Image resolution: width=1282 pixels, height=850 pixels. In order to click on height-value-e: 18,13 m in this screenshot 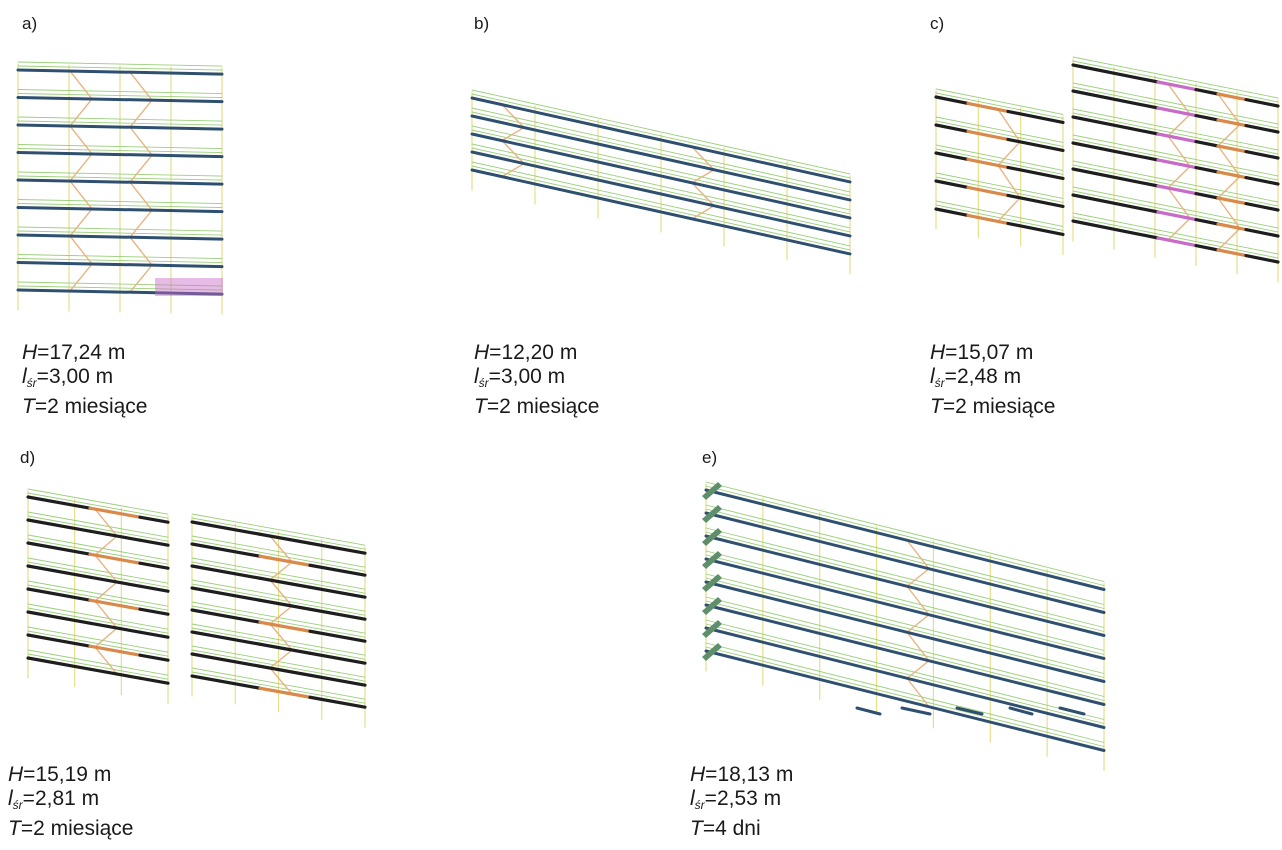, I will do `click(755, 774)`.